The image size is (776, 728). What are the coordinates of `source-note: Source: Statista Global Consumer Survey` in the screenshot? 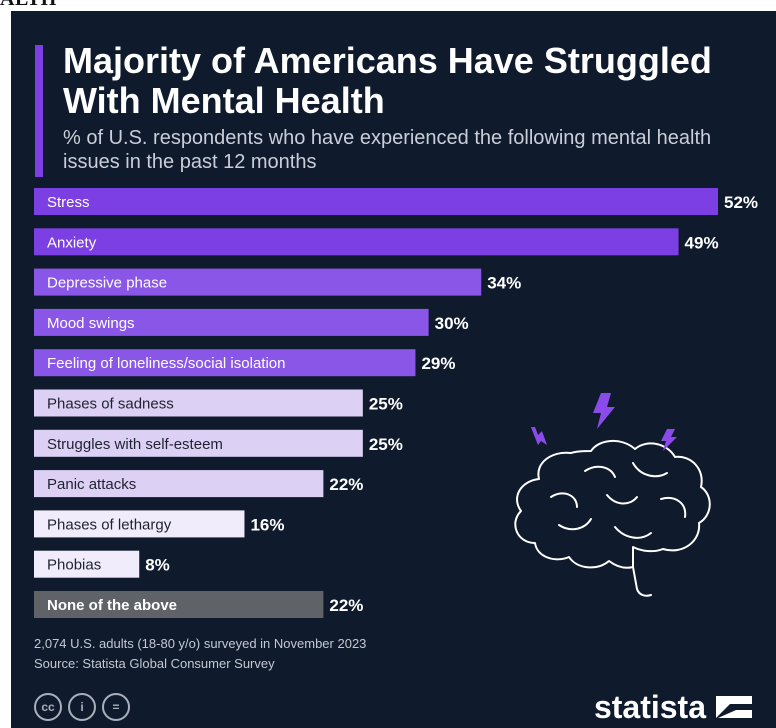 It's located at (154, 663).